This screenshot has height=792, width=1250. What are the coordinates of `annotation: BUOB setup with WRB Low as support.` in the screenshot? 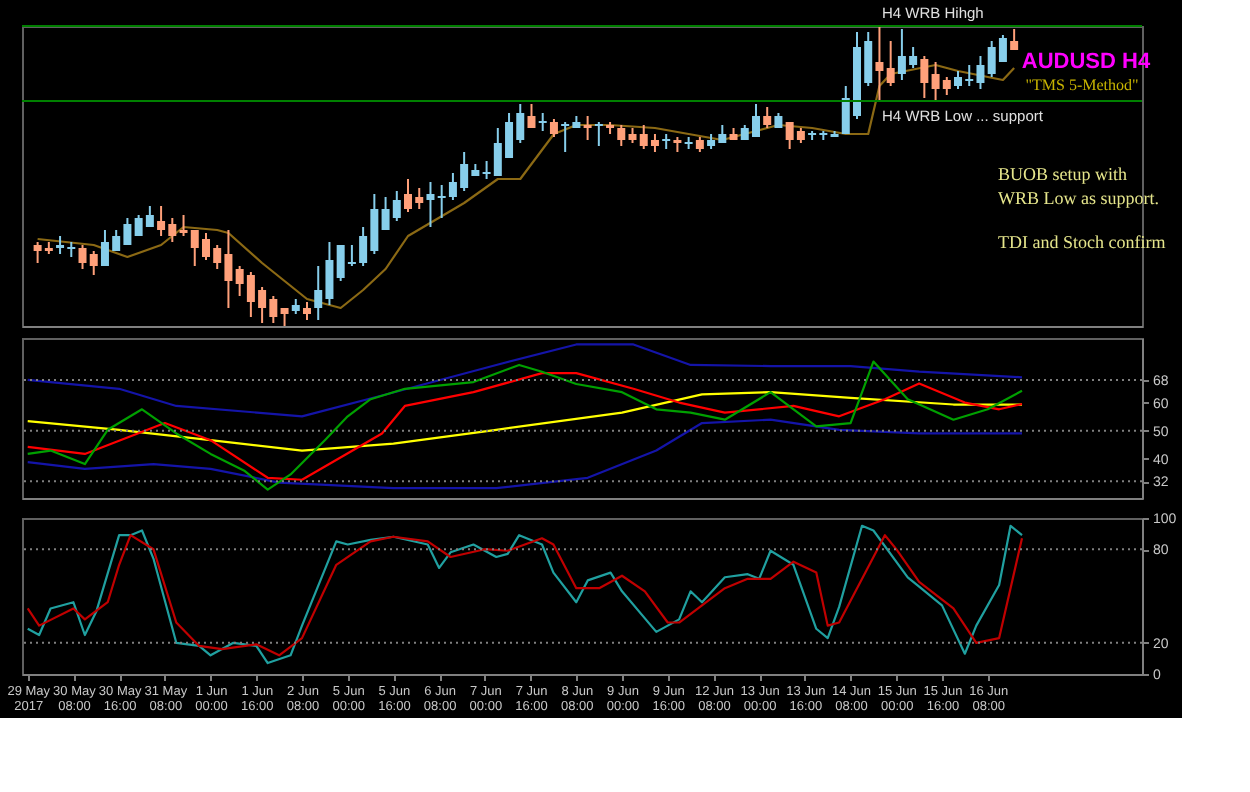 It's located at (1078, 186).